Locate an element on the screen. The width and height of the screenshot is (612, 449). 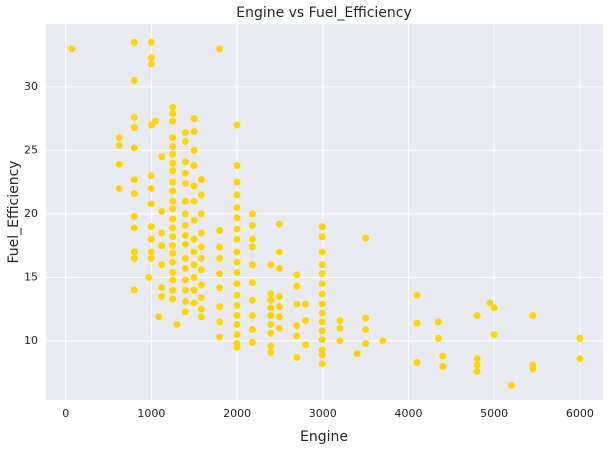
y-tick-label: 25 is located at coordinates (31, 149).